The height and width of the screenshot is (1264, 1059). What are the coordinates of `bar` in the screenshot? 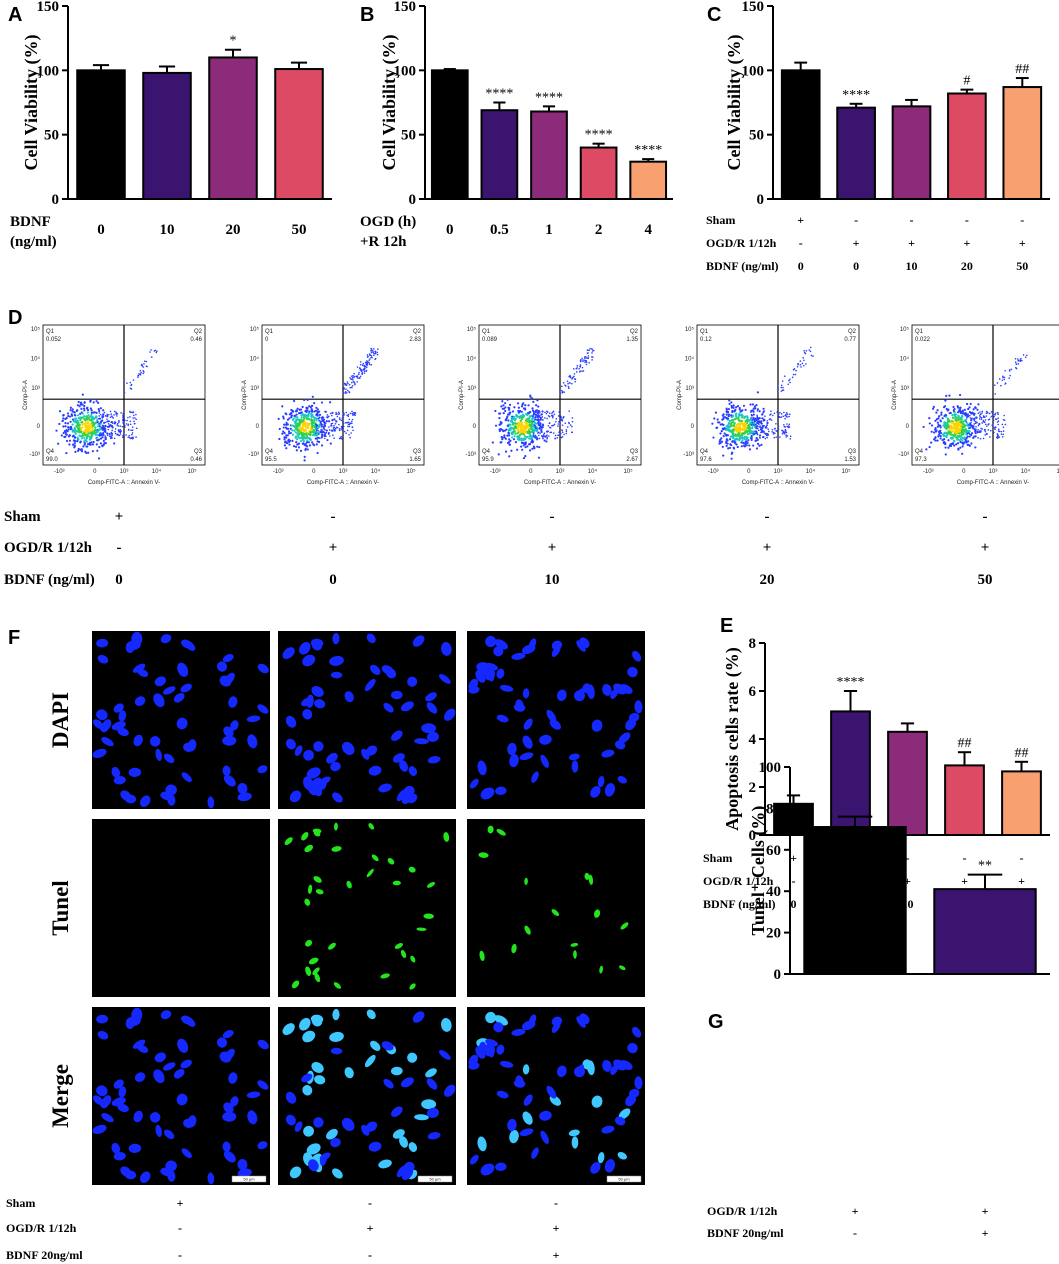 It's located at (167, 135).